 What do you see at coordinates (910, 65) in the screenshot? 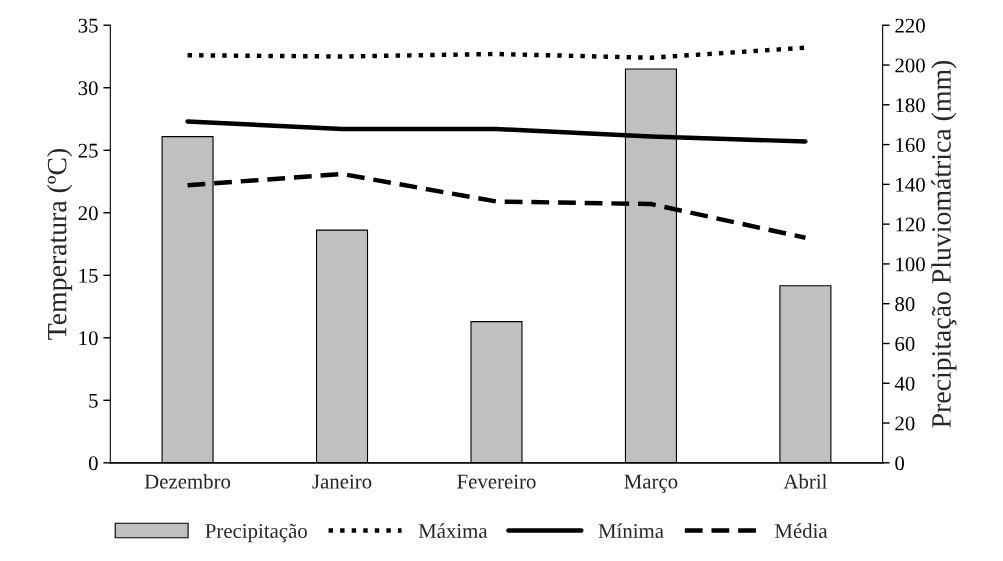
I see `y2-tick-label: 200` at bounding box center [910, 65].